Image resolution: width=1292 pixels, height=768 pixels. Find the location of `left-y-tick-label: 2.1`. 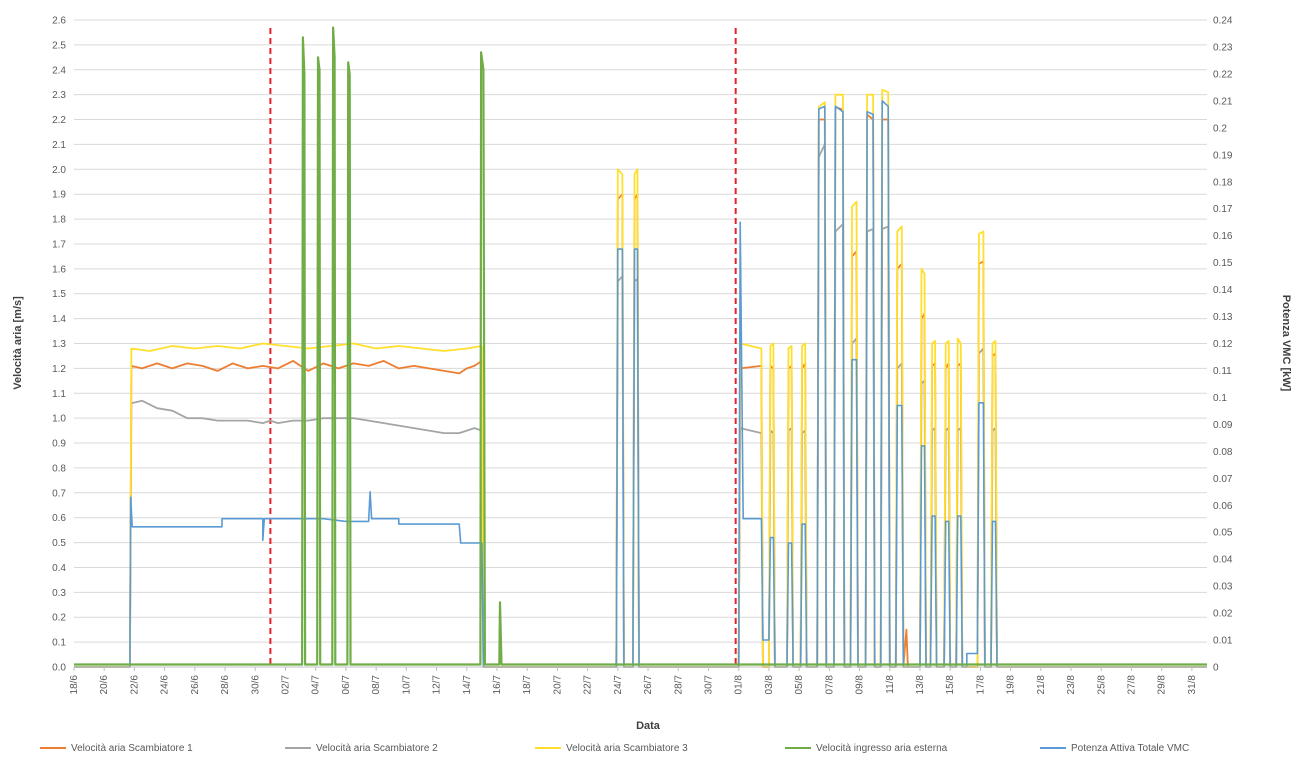

left-y-tick-label: 2.1 is located at coordinates (59, 145).